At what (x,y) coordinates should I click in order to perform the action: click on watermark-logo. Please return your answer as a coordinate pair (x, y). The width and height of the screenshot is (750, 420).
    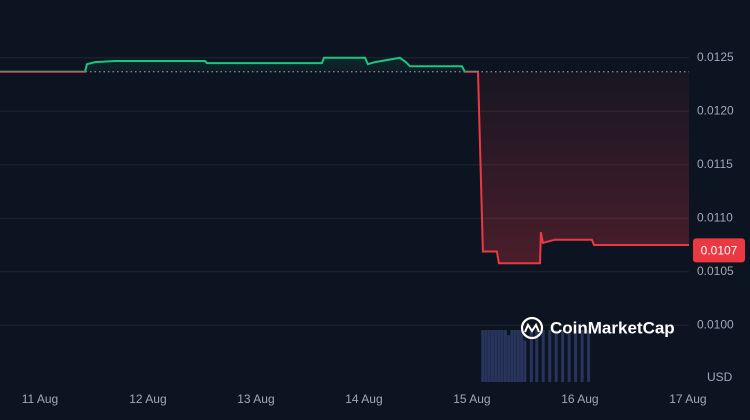
    Looking at the image, I should click on (532, 328).